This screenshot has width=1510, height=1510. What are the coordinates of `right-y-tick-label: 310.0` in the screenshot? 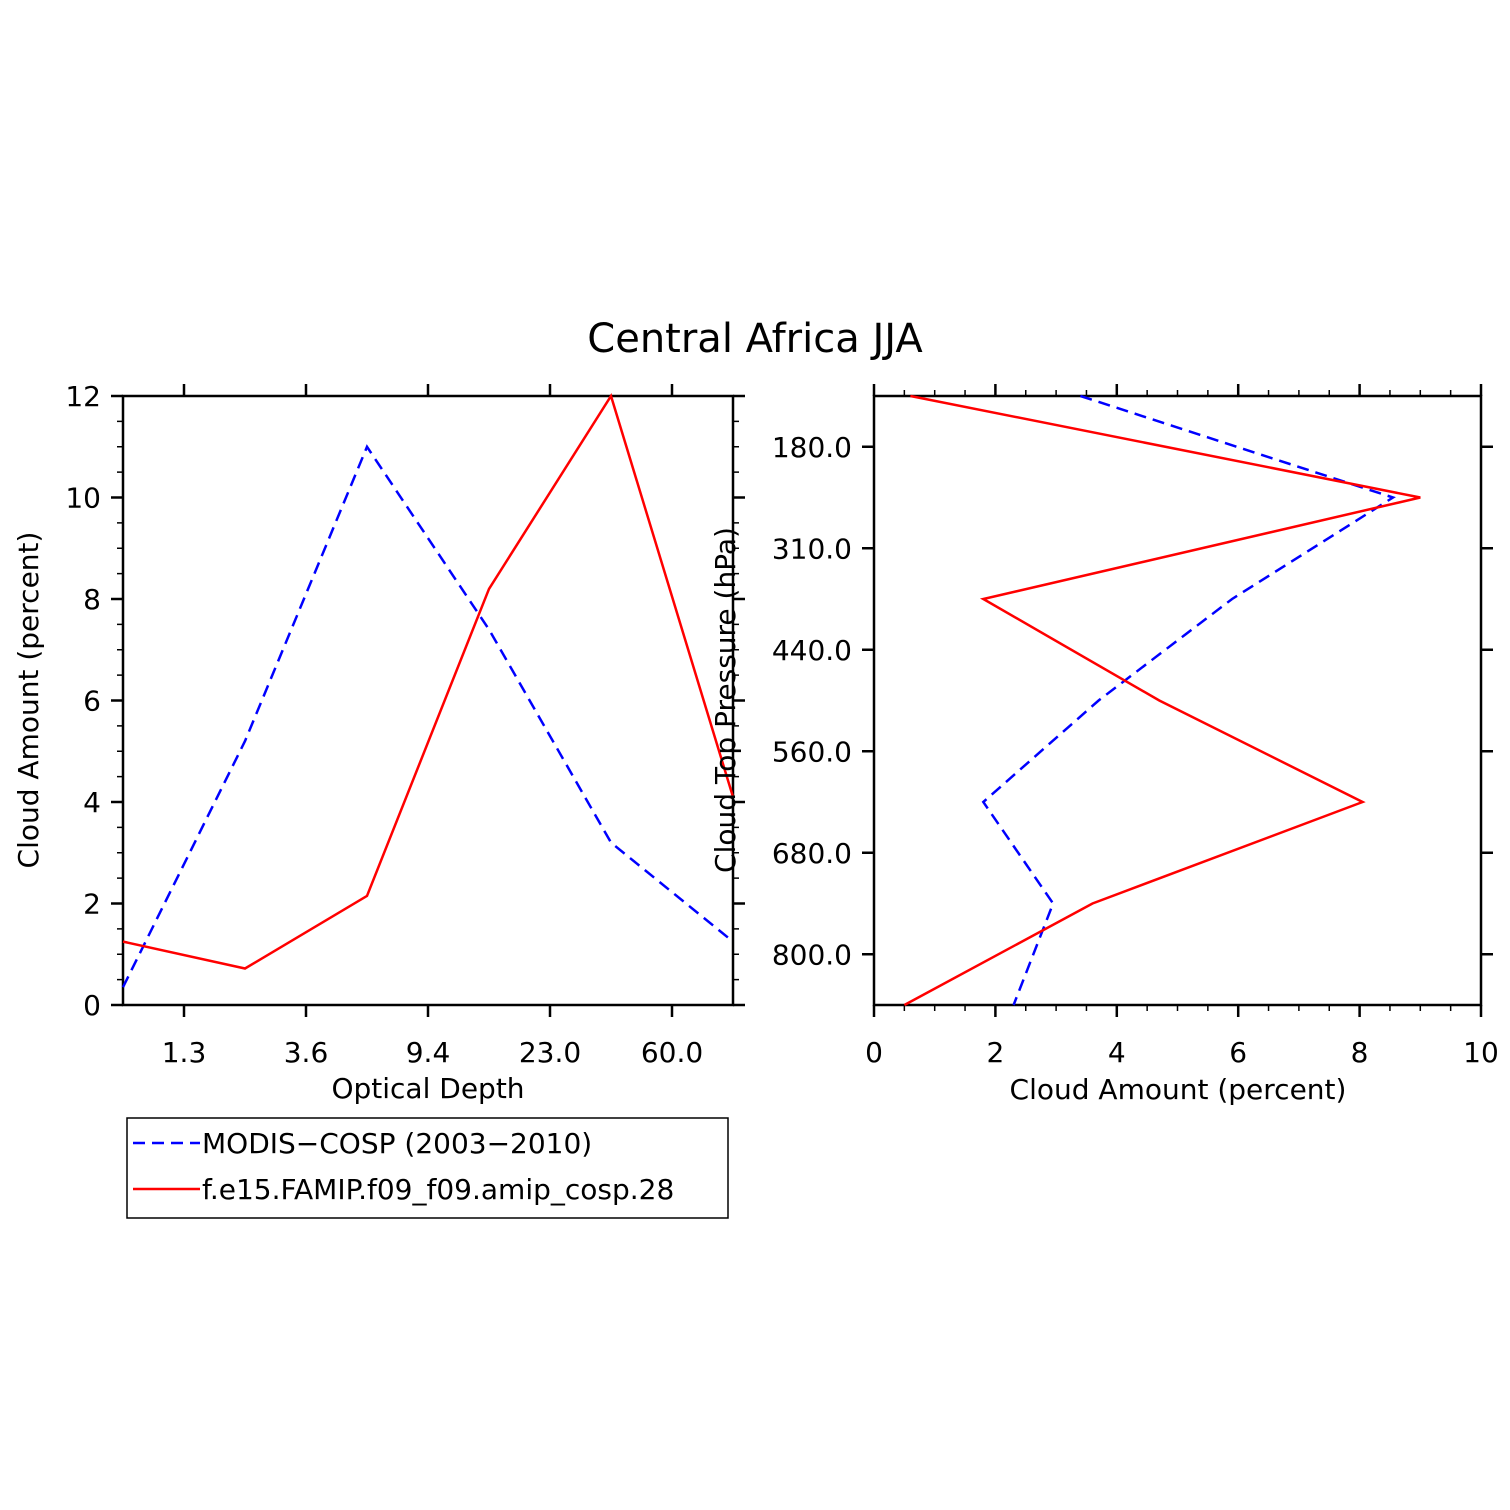 It's located at (812, 548).